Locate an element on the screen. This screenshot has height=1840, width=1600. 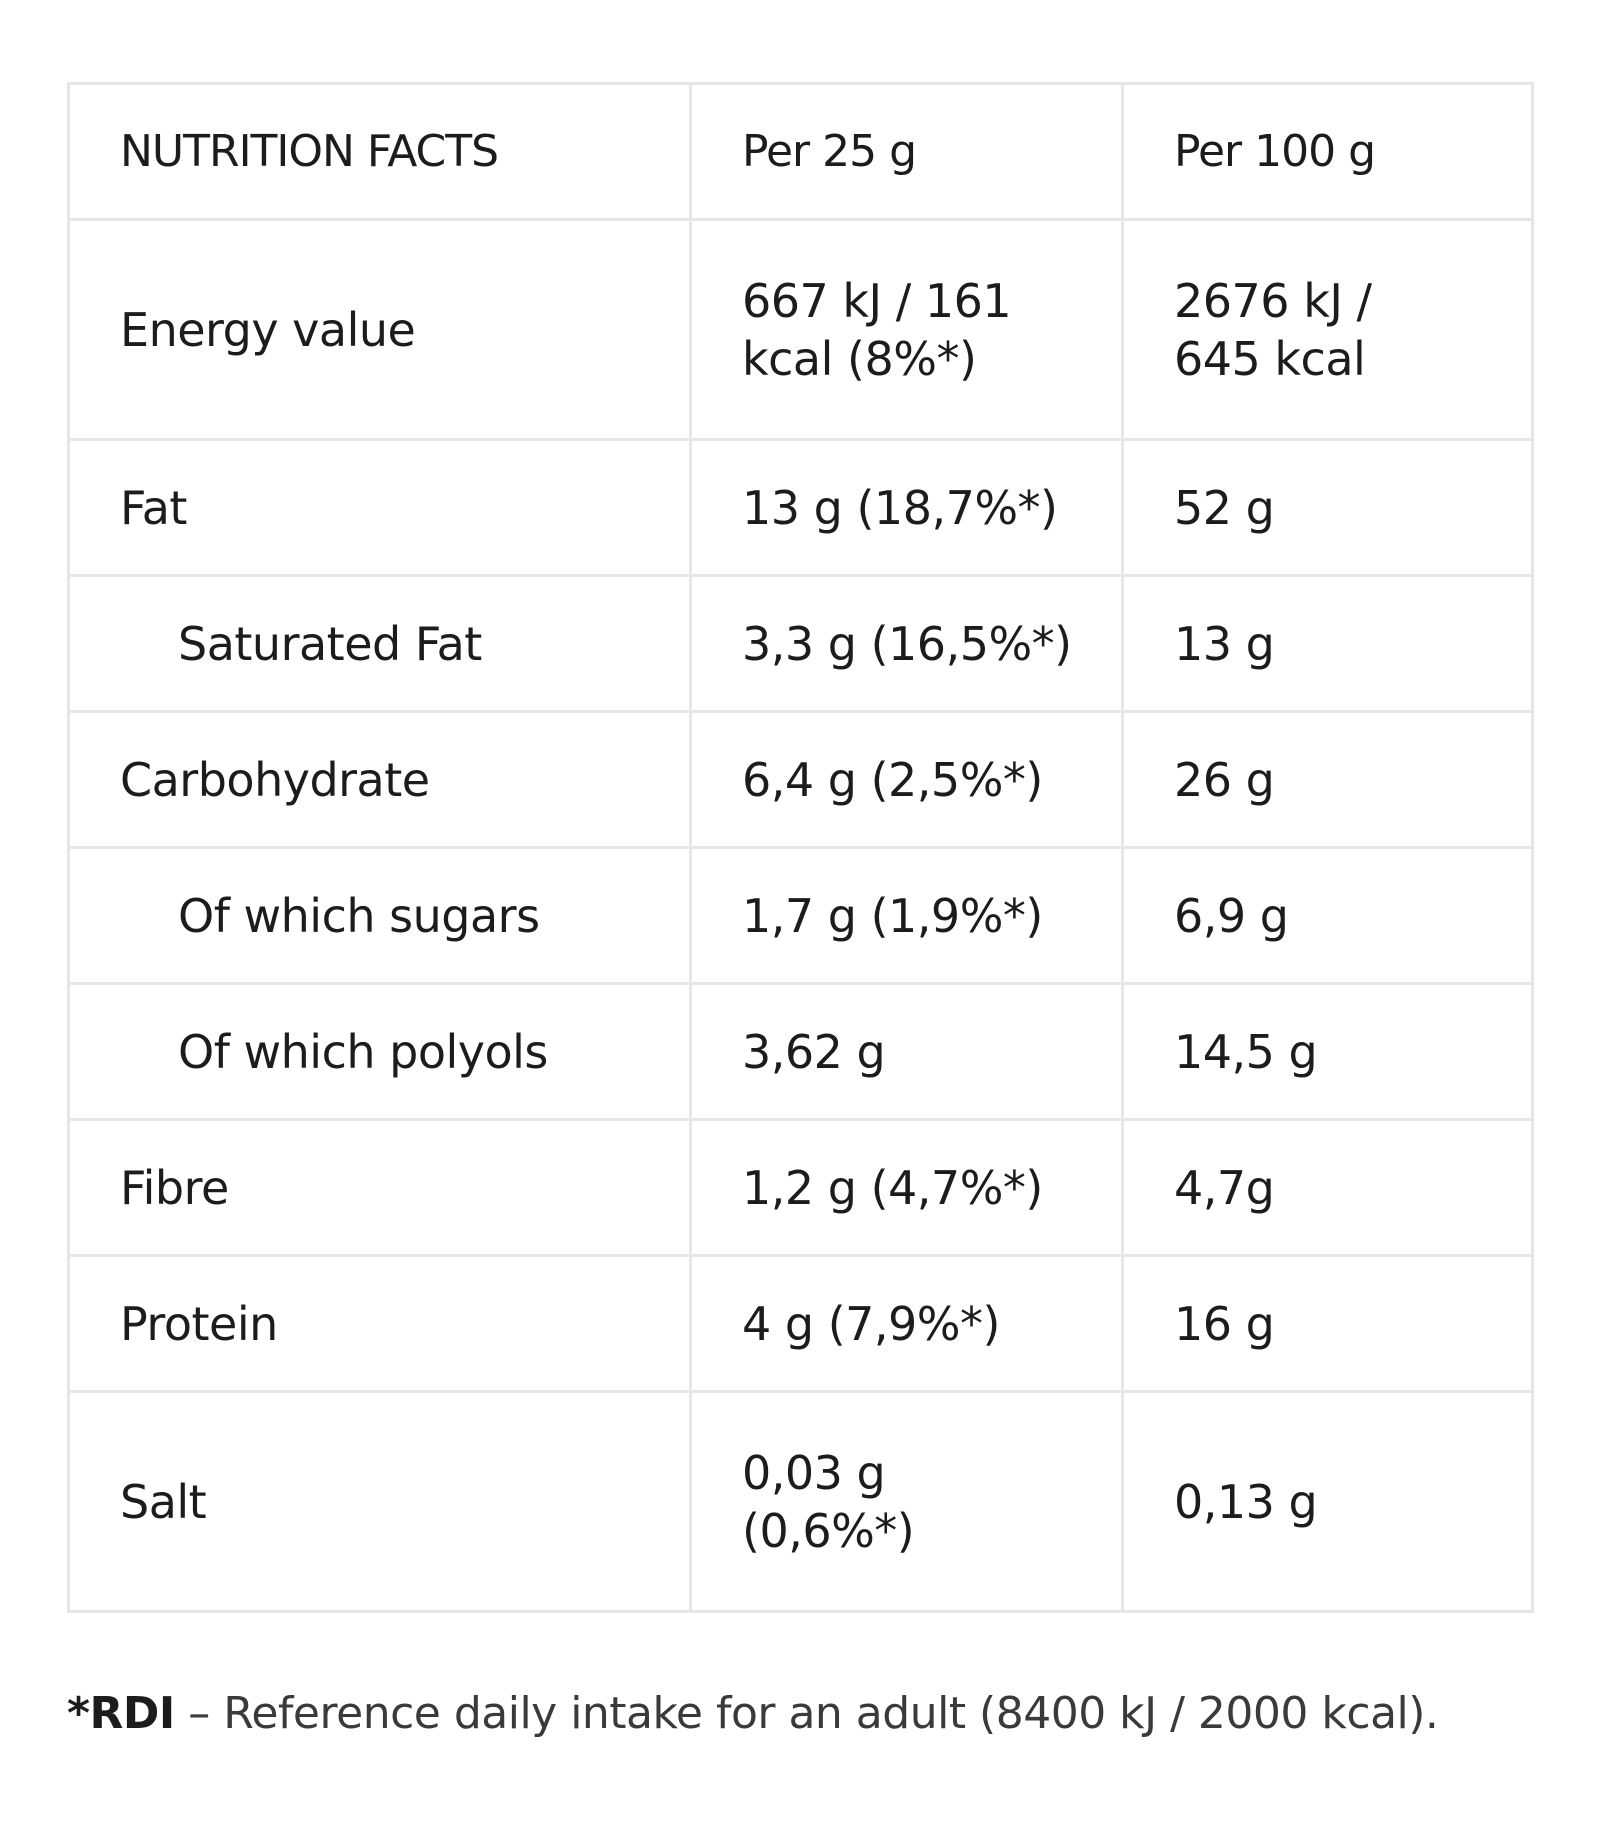
row-label: Energy value is located at coordinates (379, 329).